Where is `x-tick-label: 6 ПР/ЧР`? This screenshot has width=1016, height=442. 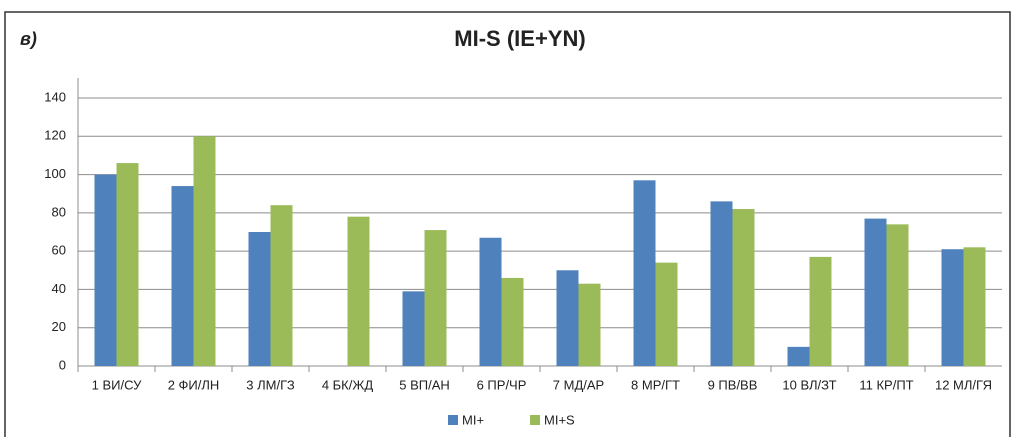
x-tick-label: 6 ПР/ЧР is located at coordinates (502, 384).